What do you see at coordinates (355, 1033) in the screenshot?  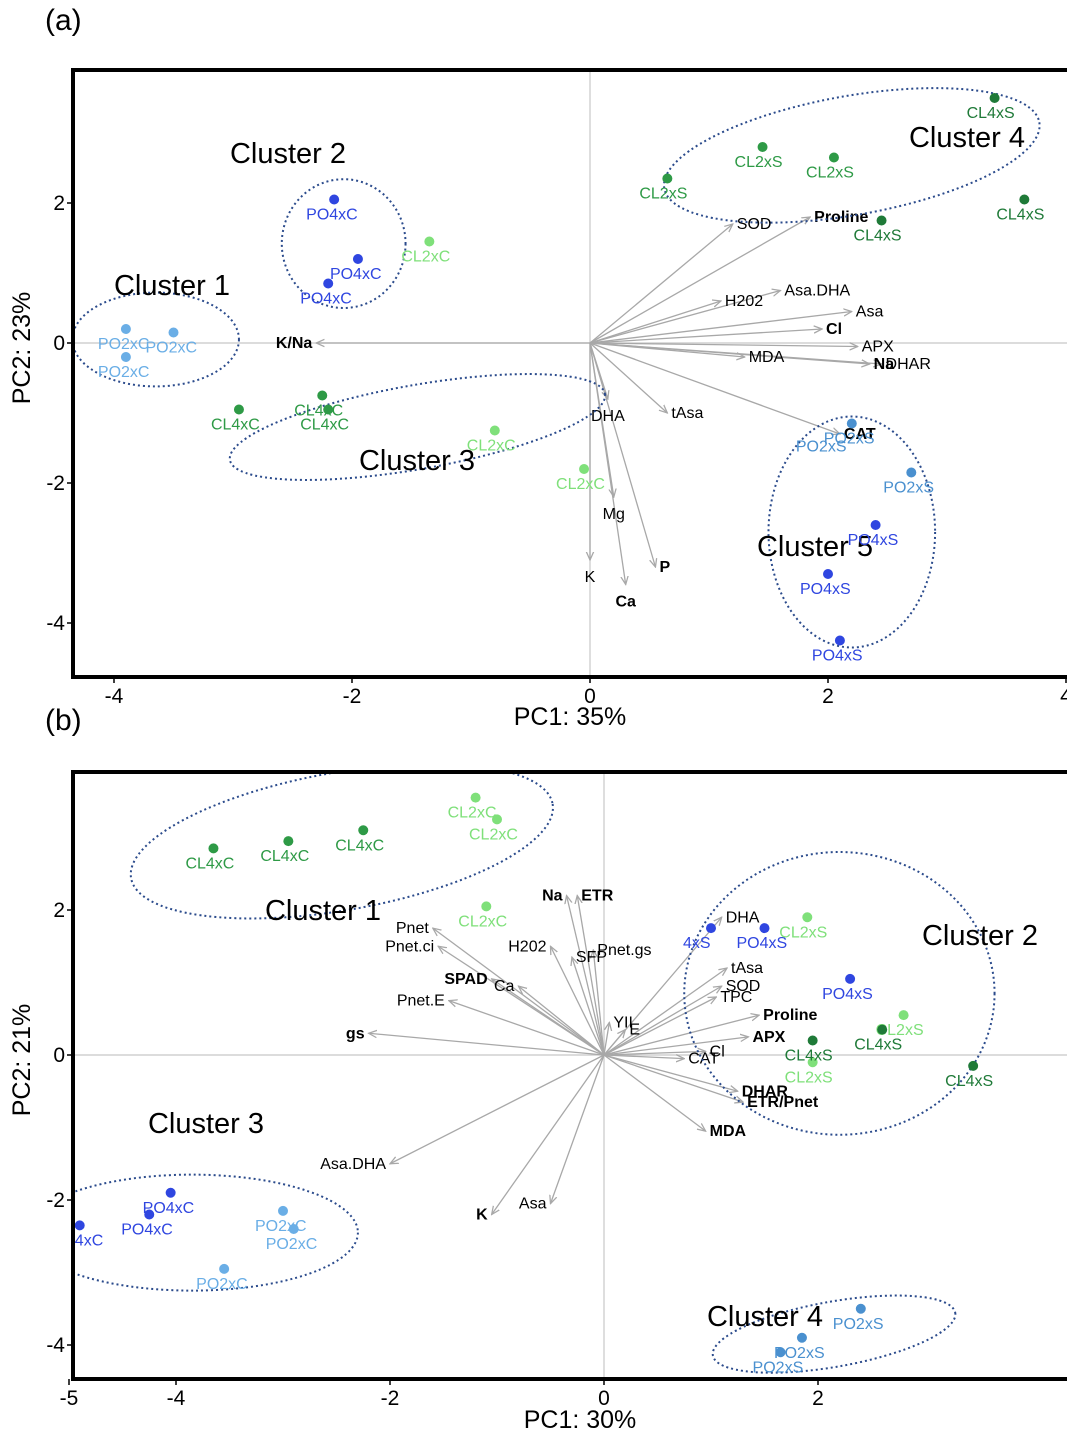 I see `loading-label: gs` at bounding box center [355, 1033].